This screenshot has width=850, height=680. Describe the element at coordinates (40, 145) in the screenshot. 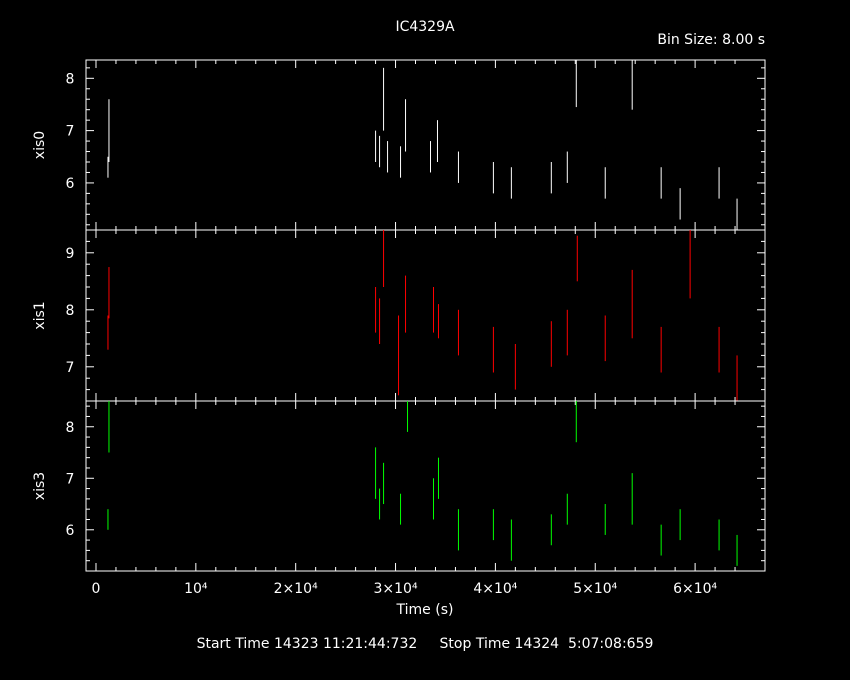

I see `panel-label-xis0: xis0` at that location.